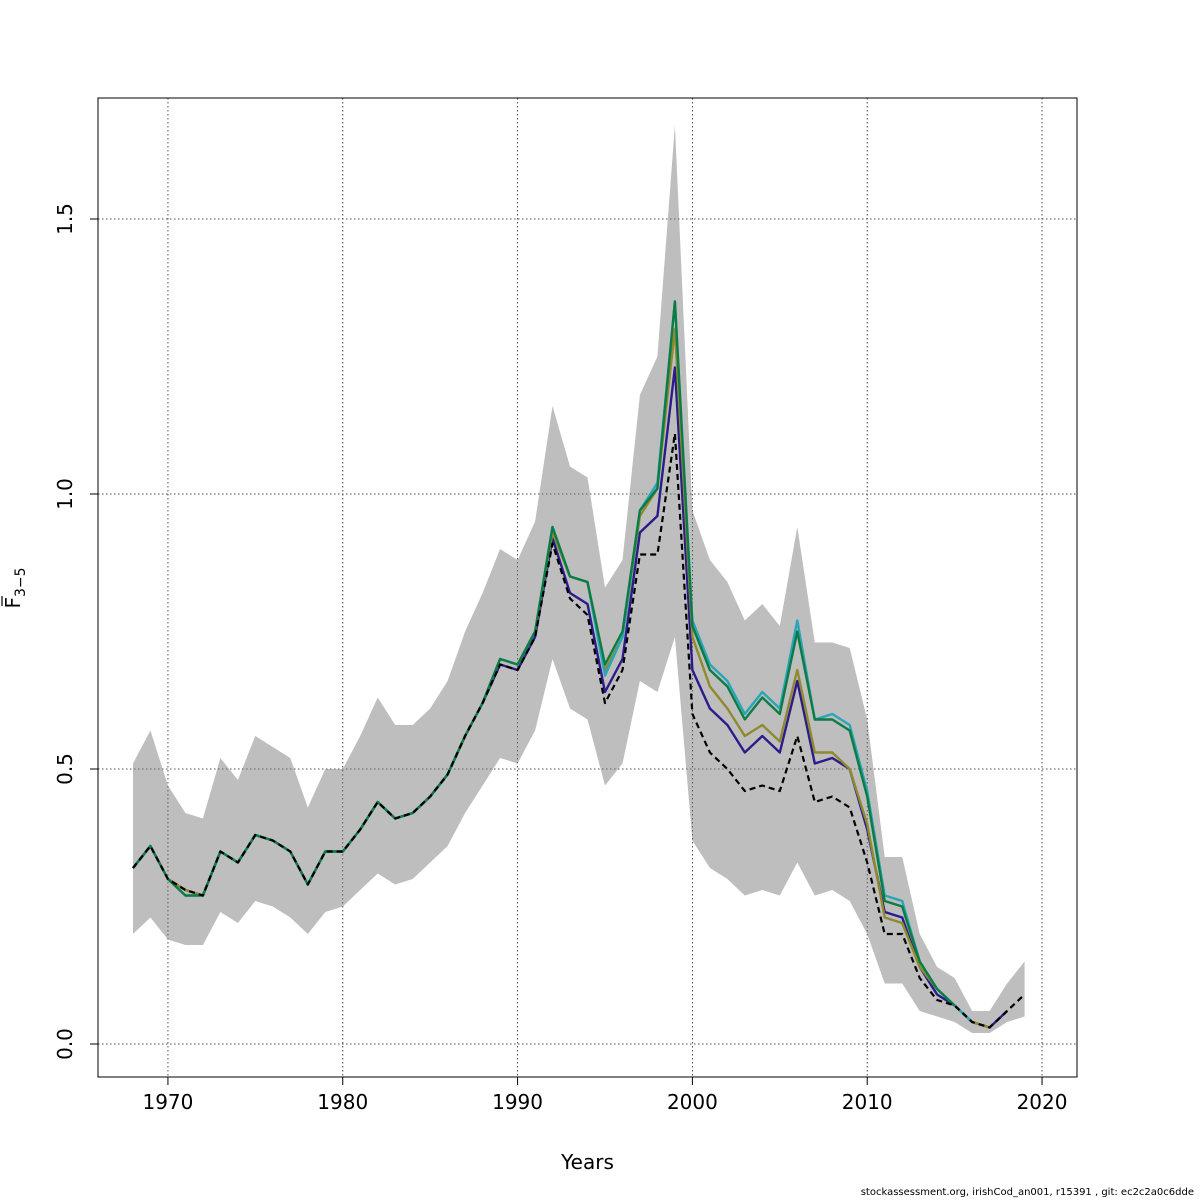  I want to click on x-tick-label: 2010, so click(867, 1102).